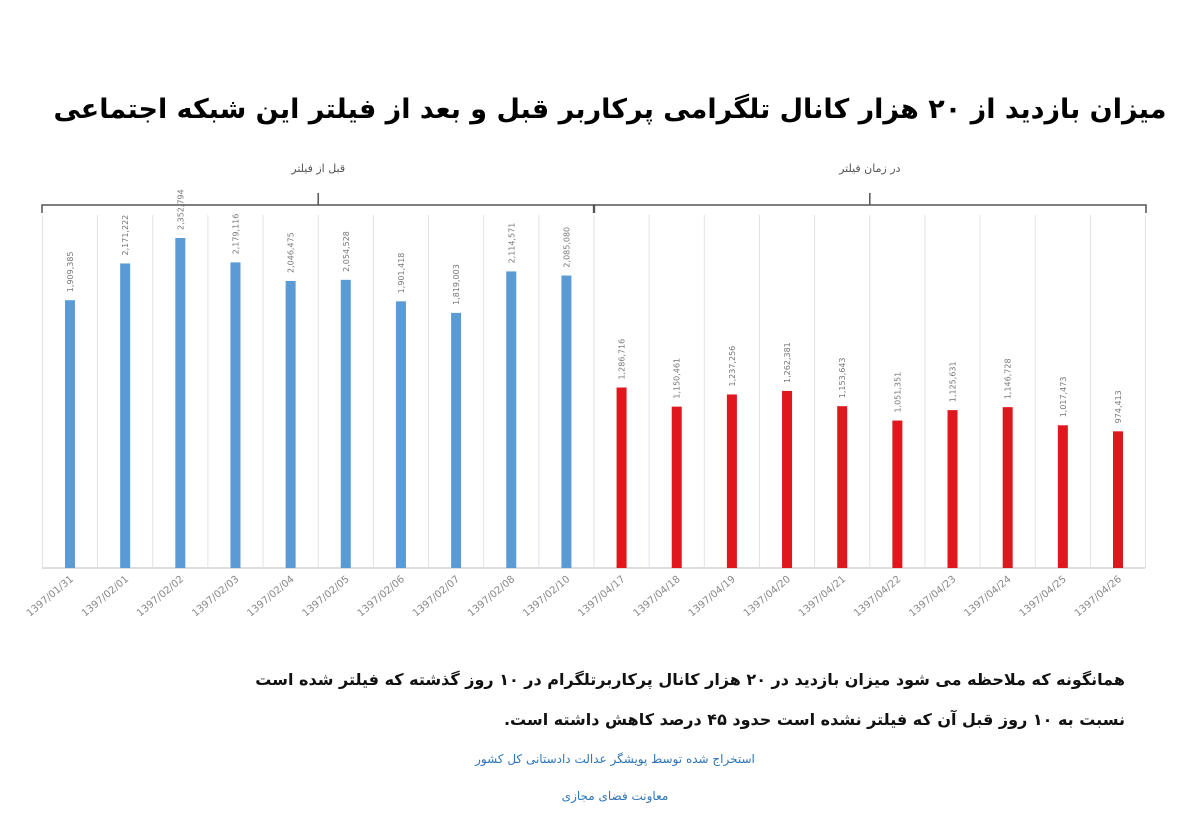 Image resolution: width=1200 pixels, height=835 pixels. Describe the element at coordinates (842, 377) in the screenshot. I see `data-label: 1,153,643` at that location.